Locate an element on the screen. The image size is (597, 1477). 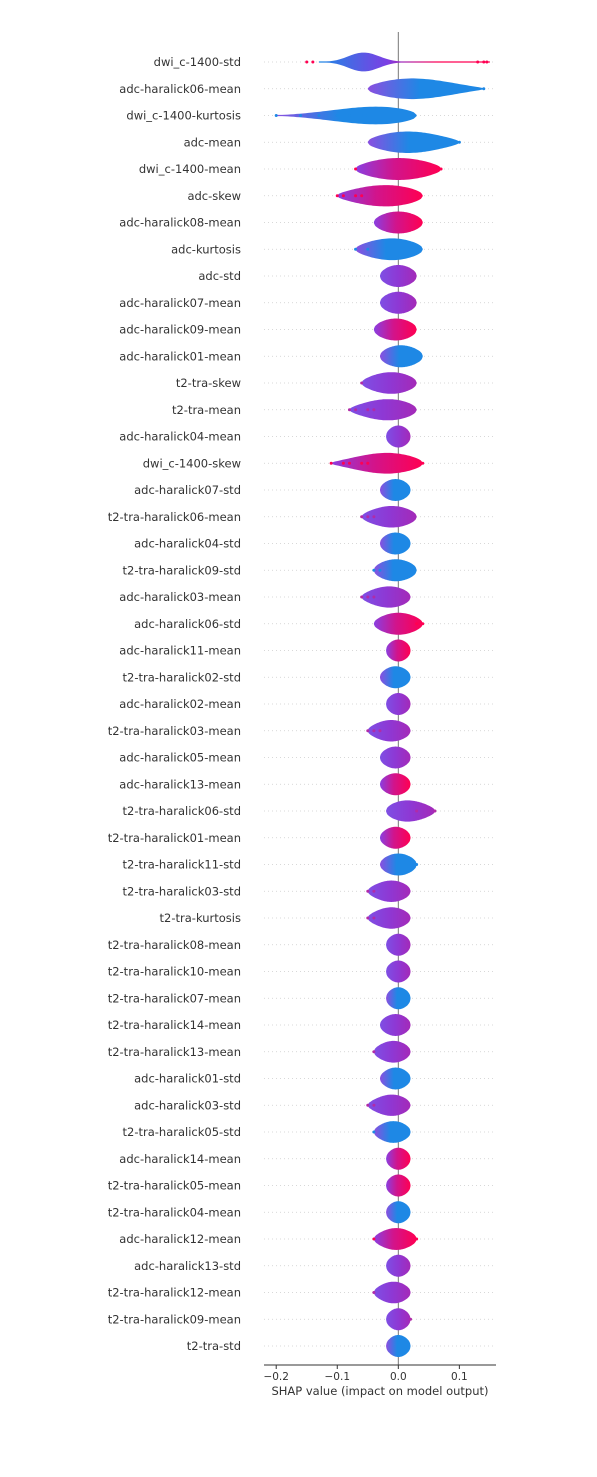
feature-label: t2-tra-haralick03-mean is located at coordinates (174, 731).